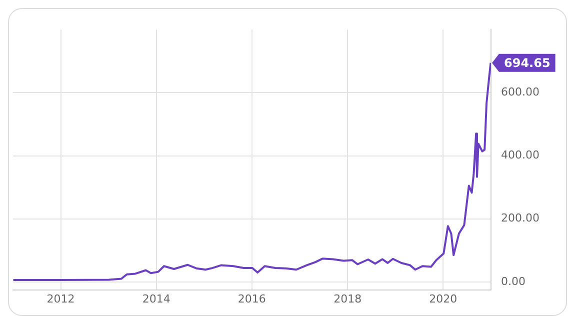 The height and width of the screenshot is (326, 577). I want to click on y-tick-label: 600.00, so click(520, 92).